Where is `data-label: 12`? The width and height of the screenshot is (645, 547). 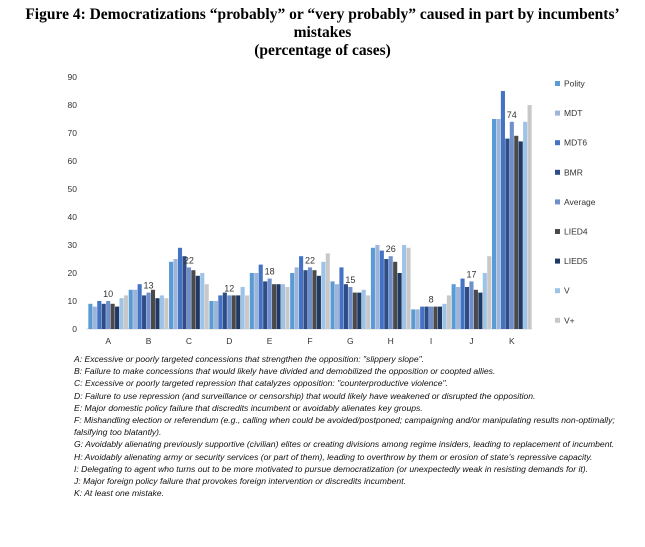 data-label: 12 is located at coordinates (229, 288).